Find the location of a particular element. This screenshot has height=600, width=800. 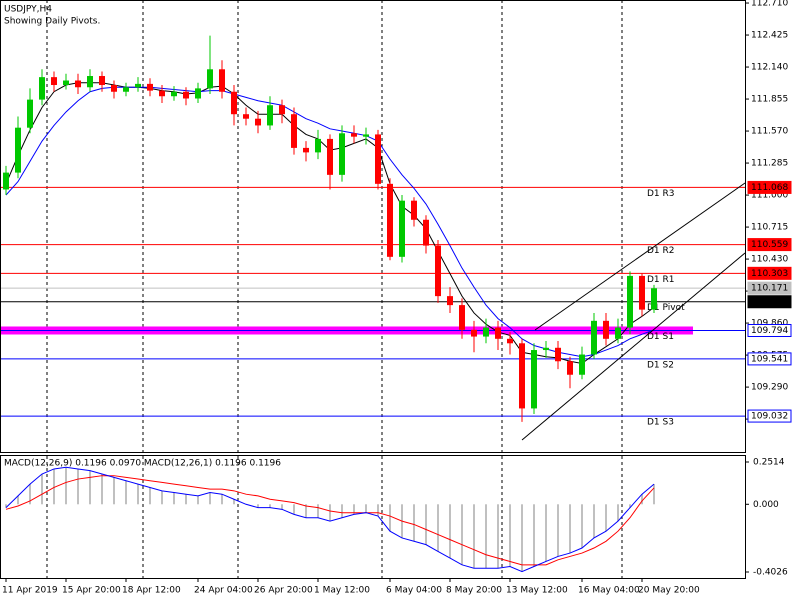

price-tag-label: 110.559 is located at coordinates (769, 245).